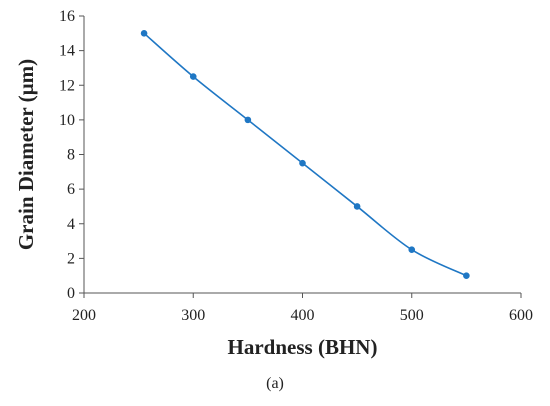 This screenshot has width=550, height=406. Describe the element at coordinates (412, 315) in the screenshot. I see `x-tick-label: 500` at that location.